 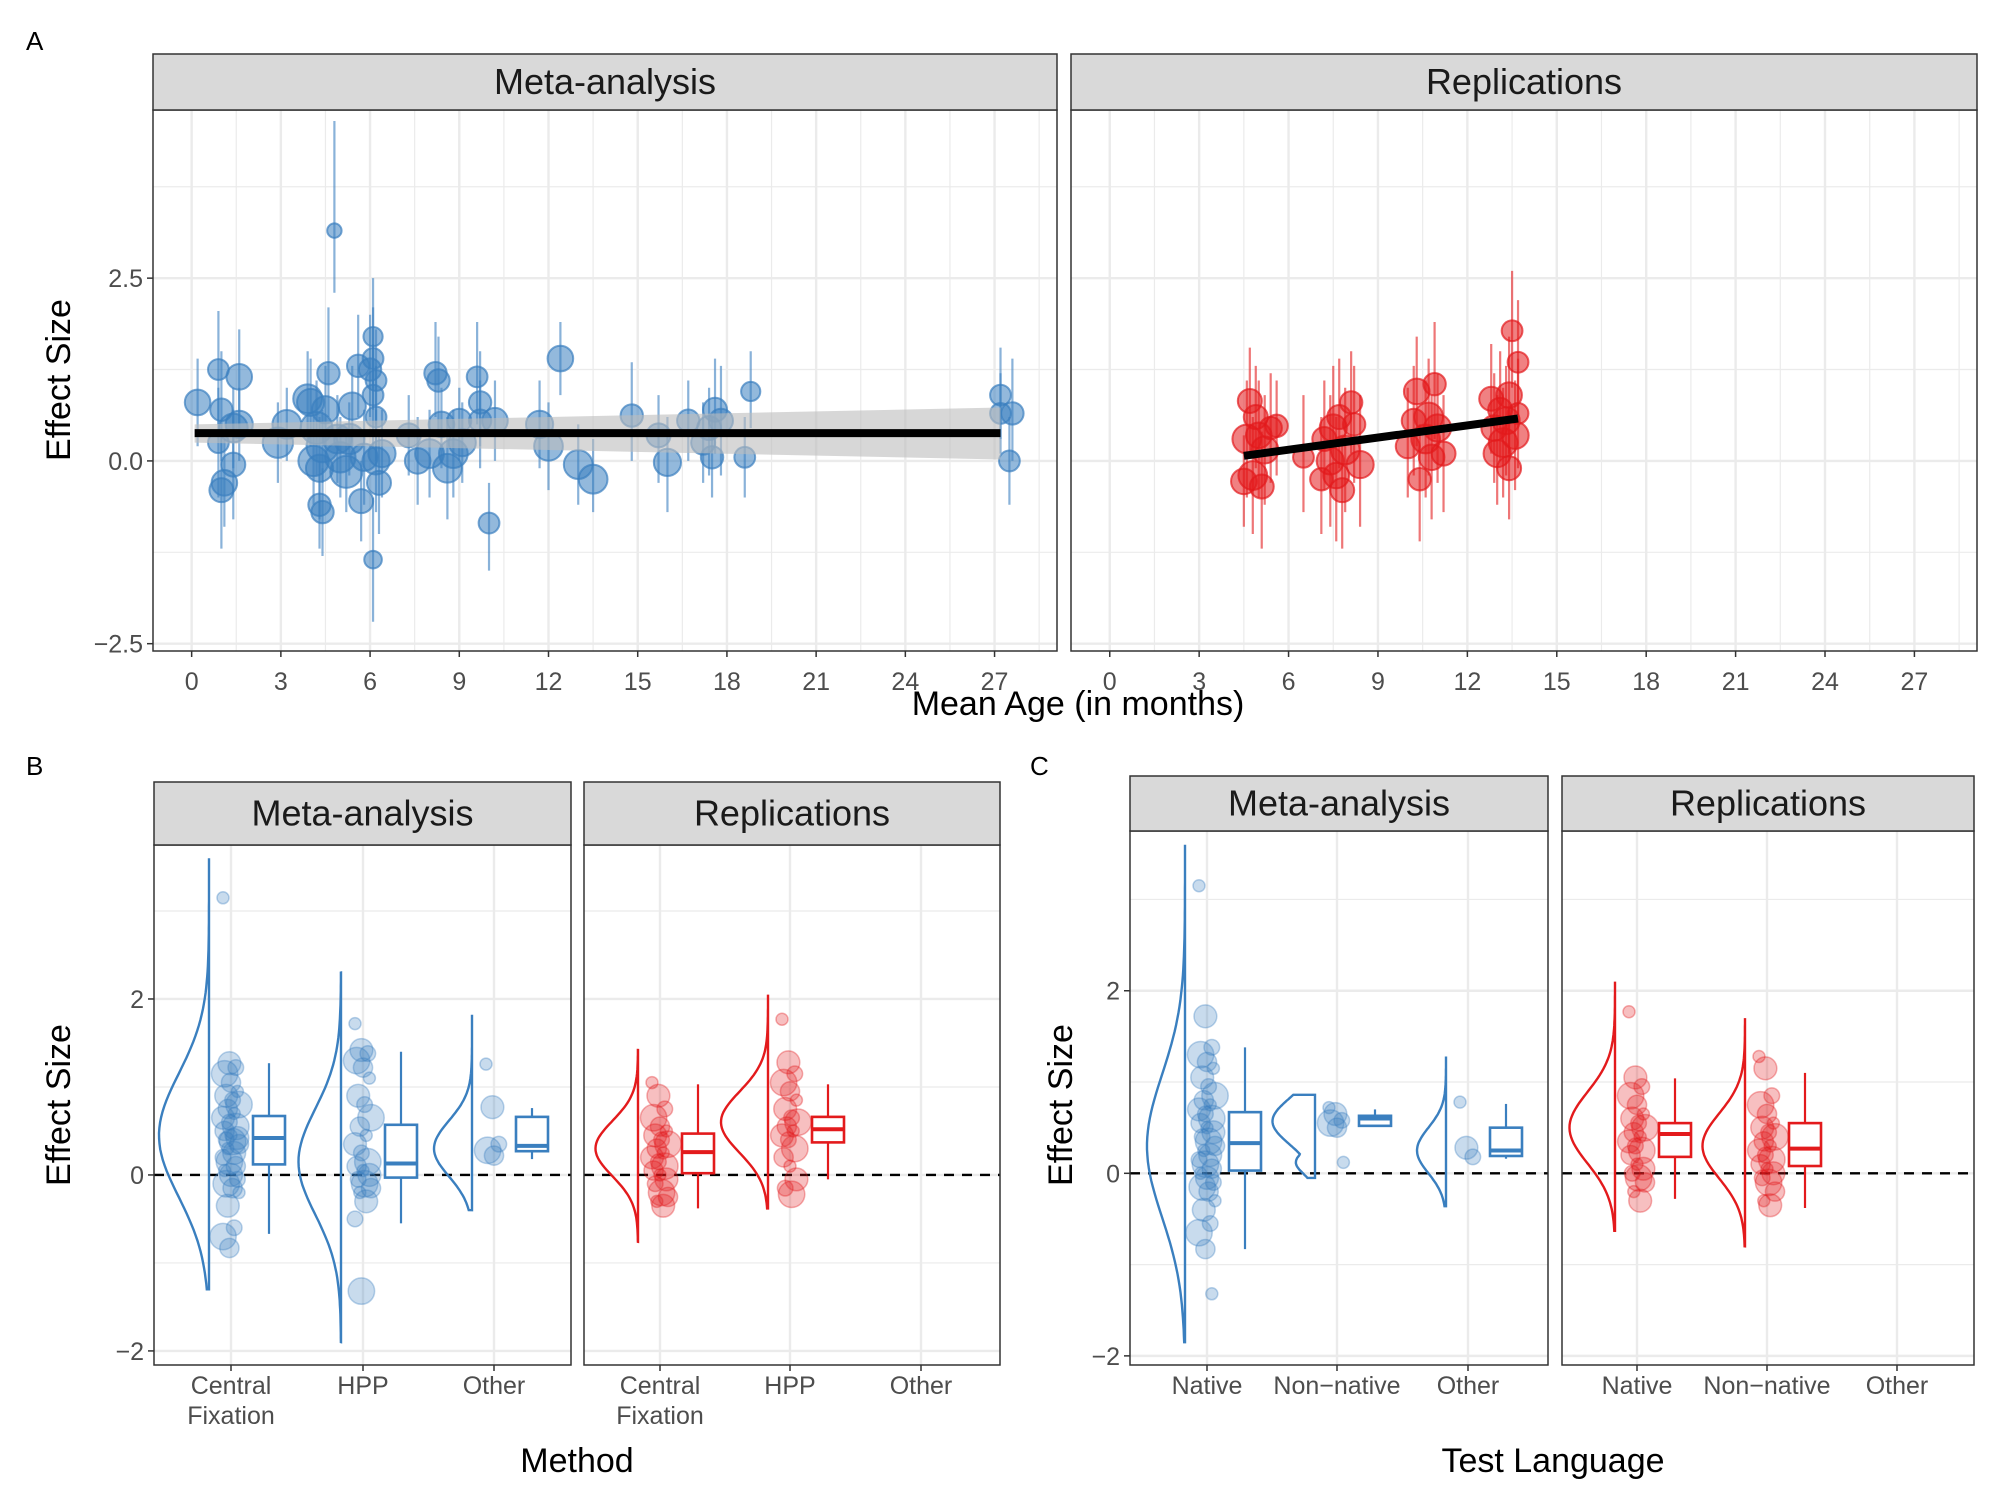 What do you see at coordinates (1825, 682) in the screenshot?
I see `x-tick-label: 24` at bounding box center [1825, 682].